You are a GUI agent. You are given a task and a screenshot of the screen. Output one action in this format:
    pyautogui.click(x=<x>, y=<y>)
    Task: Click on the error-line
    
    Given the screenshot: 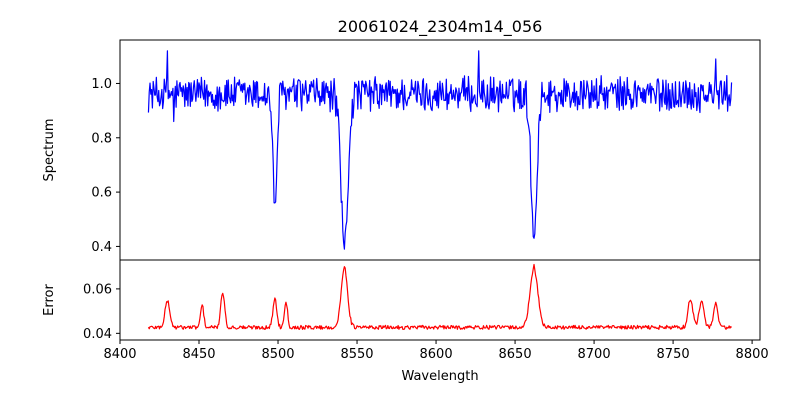 What is the action you would take?
    pyautogui.click(x=439, y=296)
    